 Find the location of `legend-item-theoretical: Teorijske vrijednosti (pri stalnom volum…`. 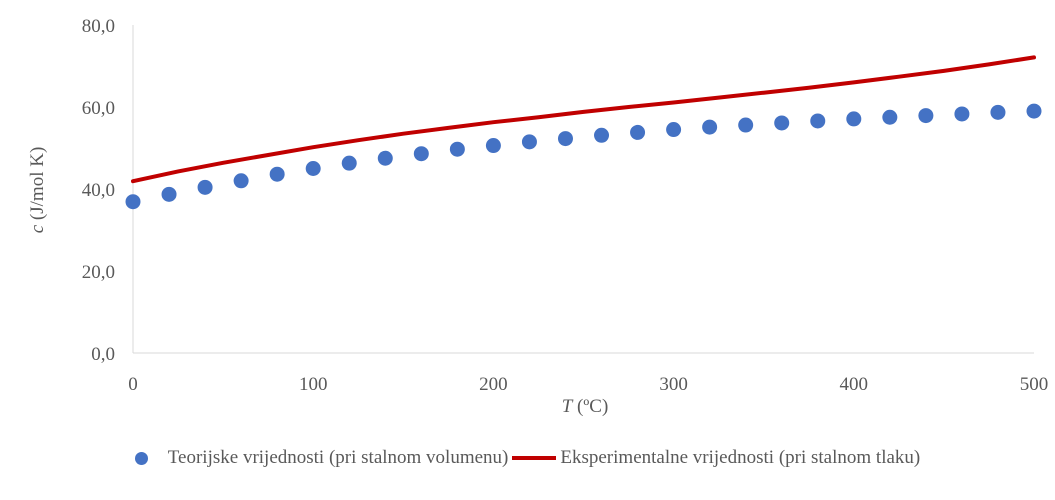

legend-item-theoretical: Teorijske vrijednosti (pri stalnom volum… is located at coordinates (321, 458).